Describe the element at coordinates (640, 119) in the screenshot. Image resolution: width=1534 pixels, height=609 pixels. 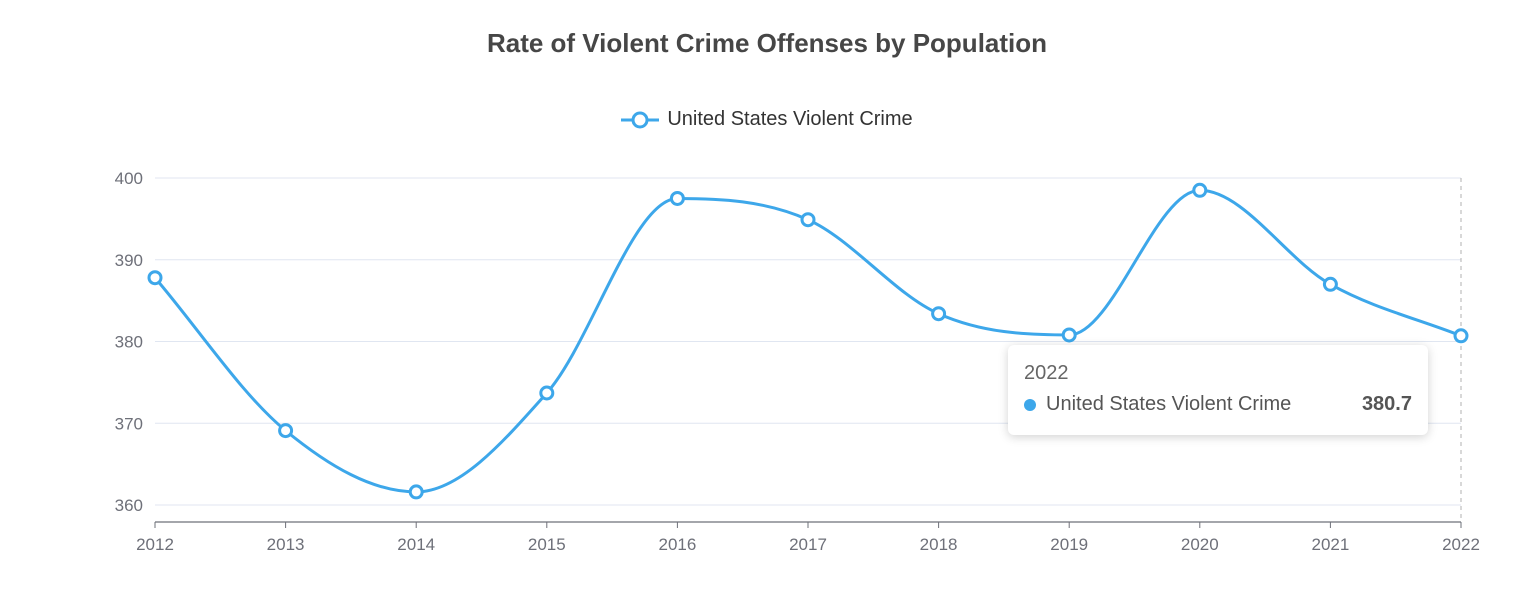
I see `legend-marker-icon` at that location.